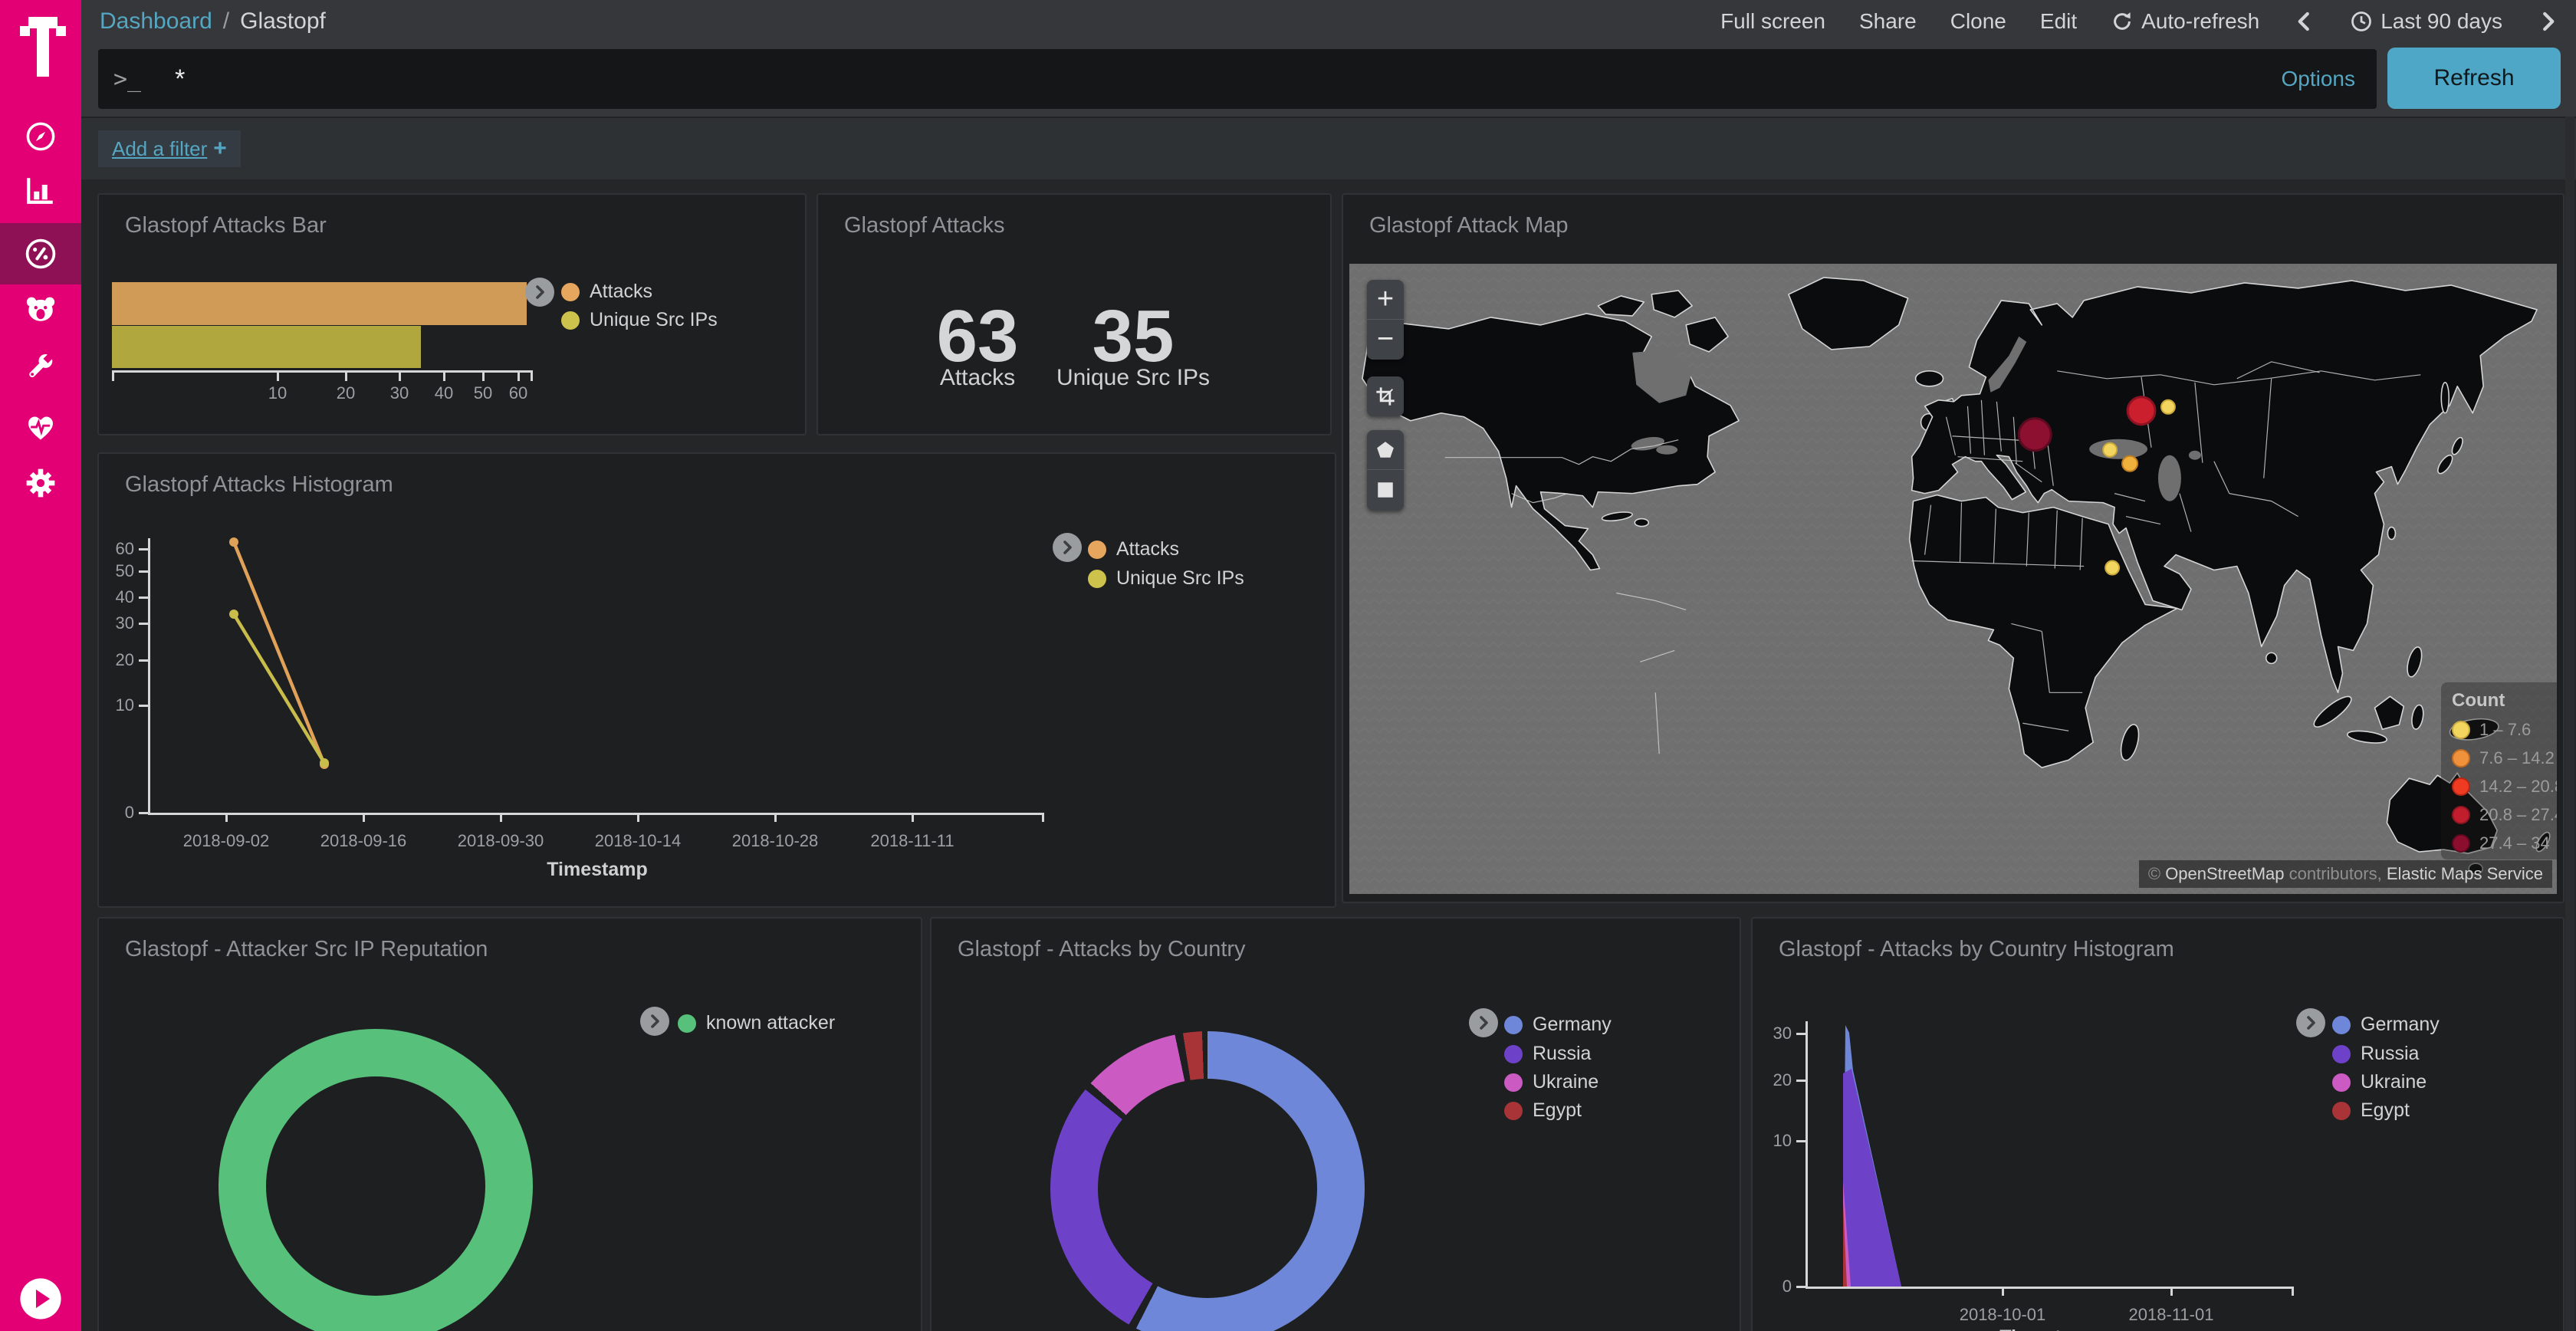 This screenshot has height=1331, width=2576. What do you see at coordinates (2185, 21) in the screenshot?
I see `auto-refresh-button: Auto-refresh` at bounding box center [2185, 21].